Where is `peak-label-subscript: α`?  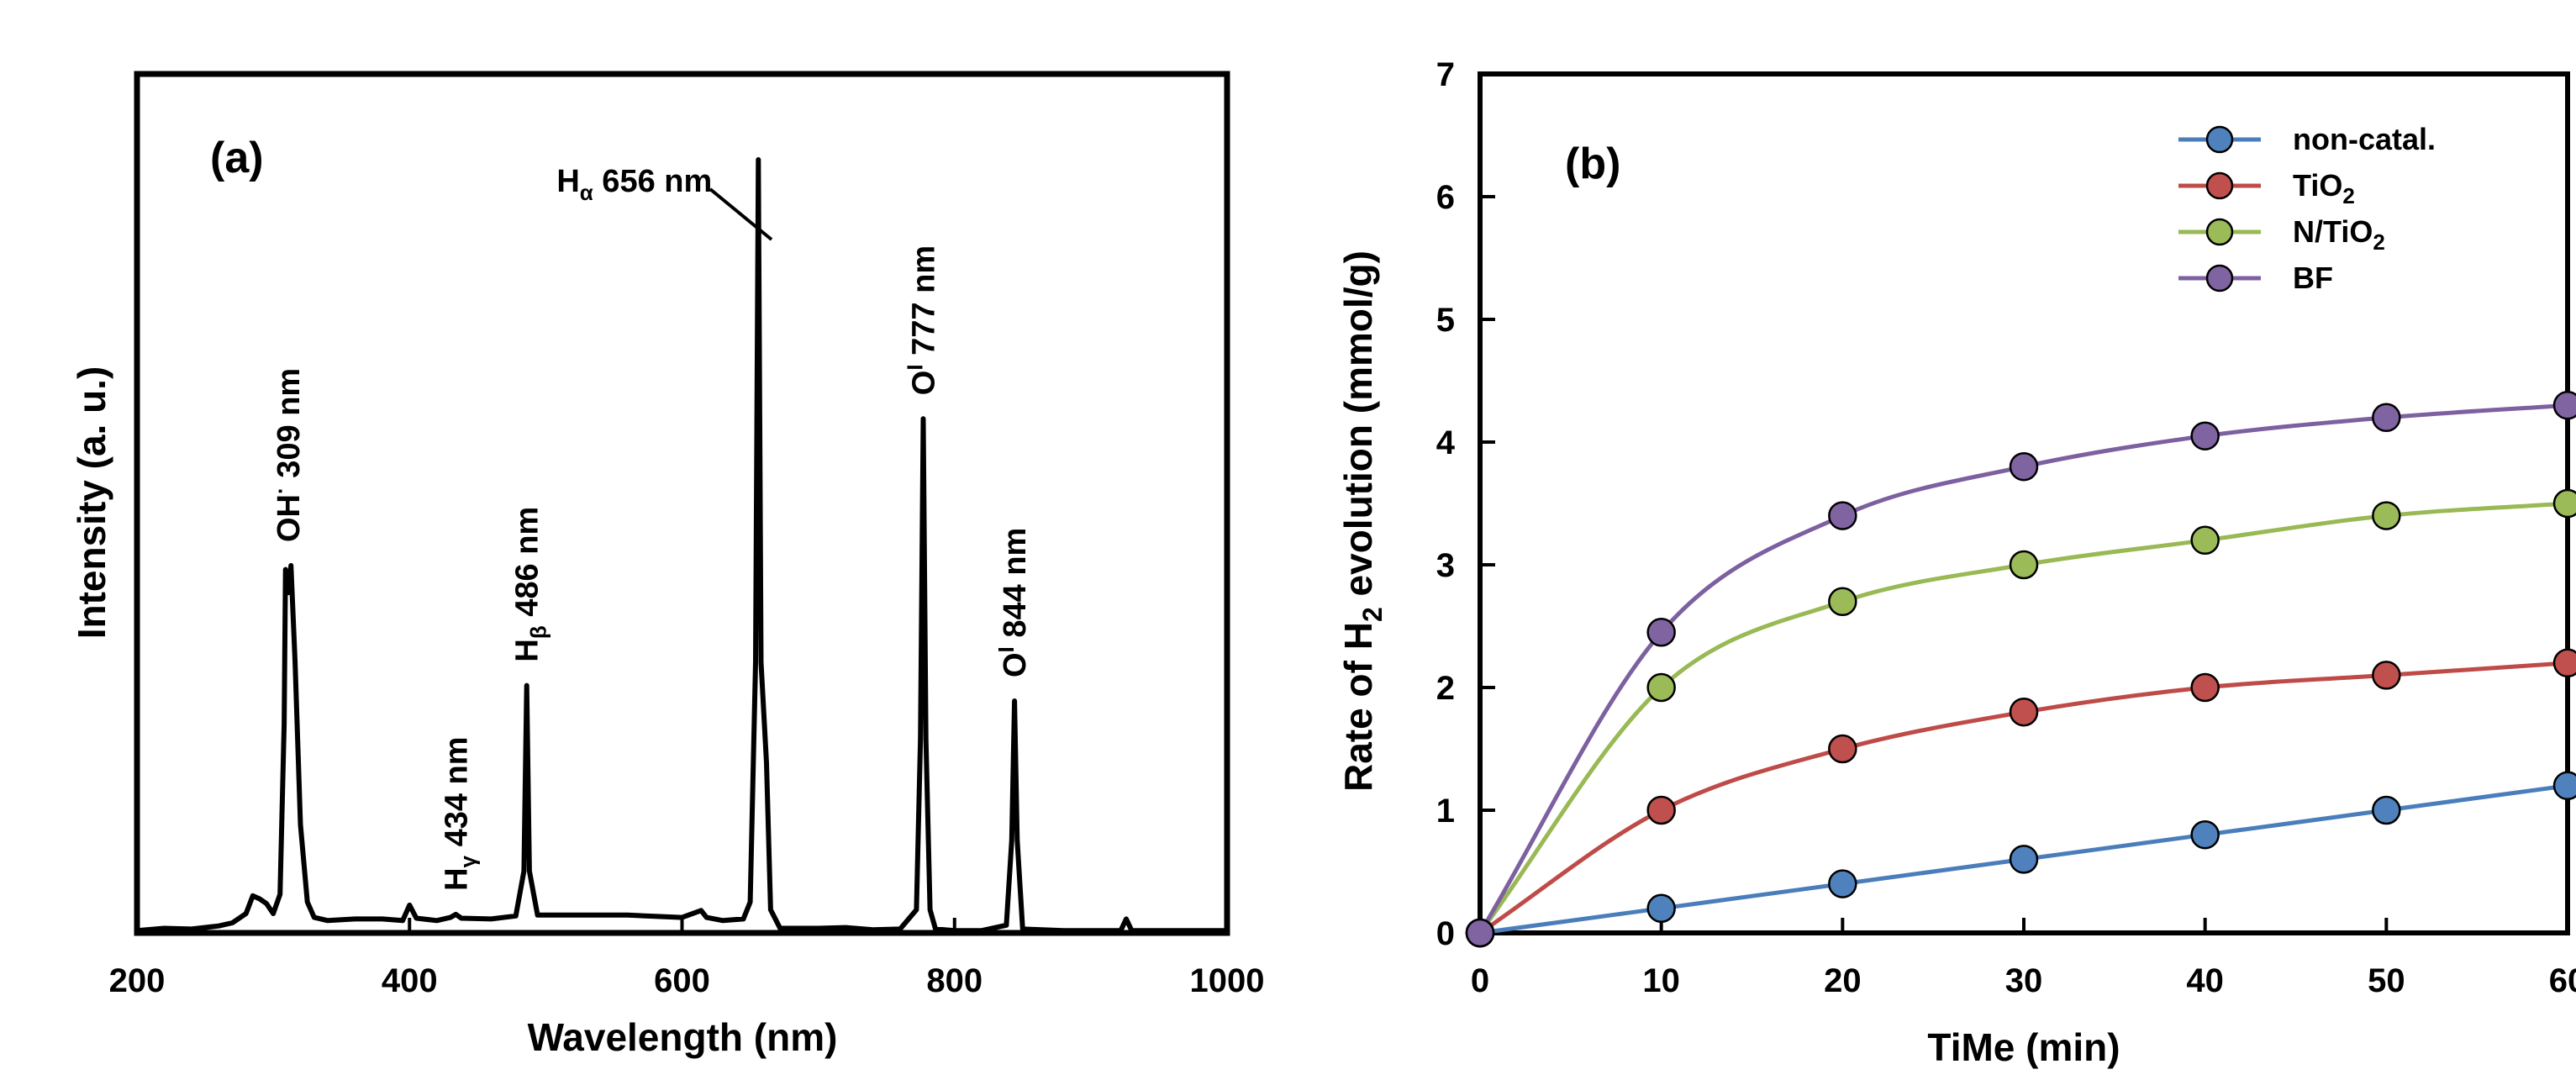 peak-label-subscript: α is located at coordinates (586, 193).